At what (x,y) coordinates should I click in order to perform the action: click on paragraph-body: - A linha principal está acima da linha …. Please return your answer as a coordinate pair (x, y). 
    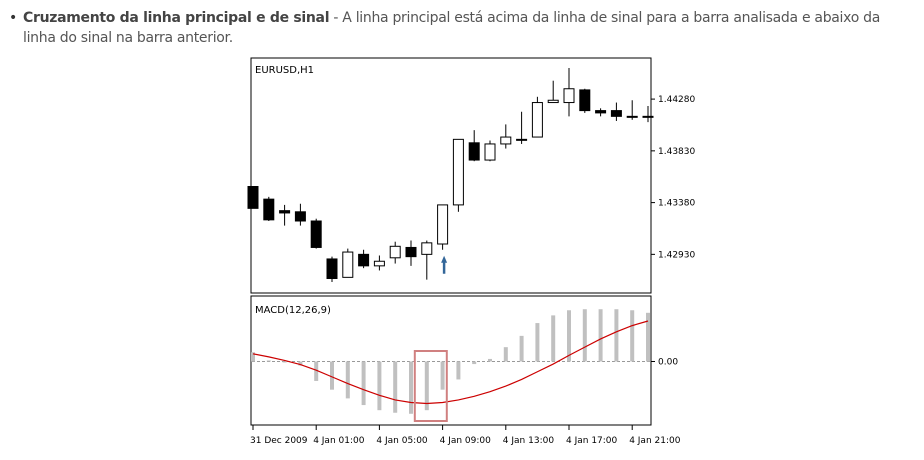
    Looking at the image, I should click on (451, 28).